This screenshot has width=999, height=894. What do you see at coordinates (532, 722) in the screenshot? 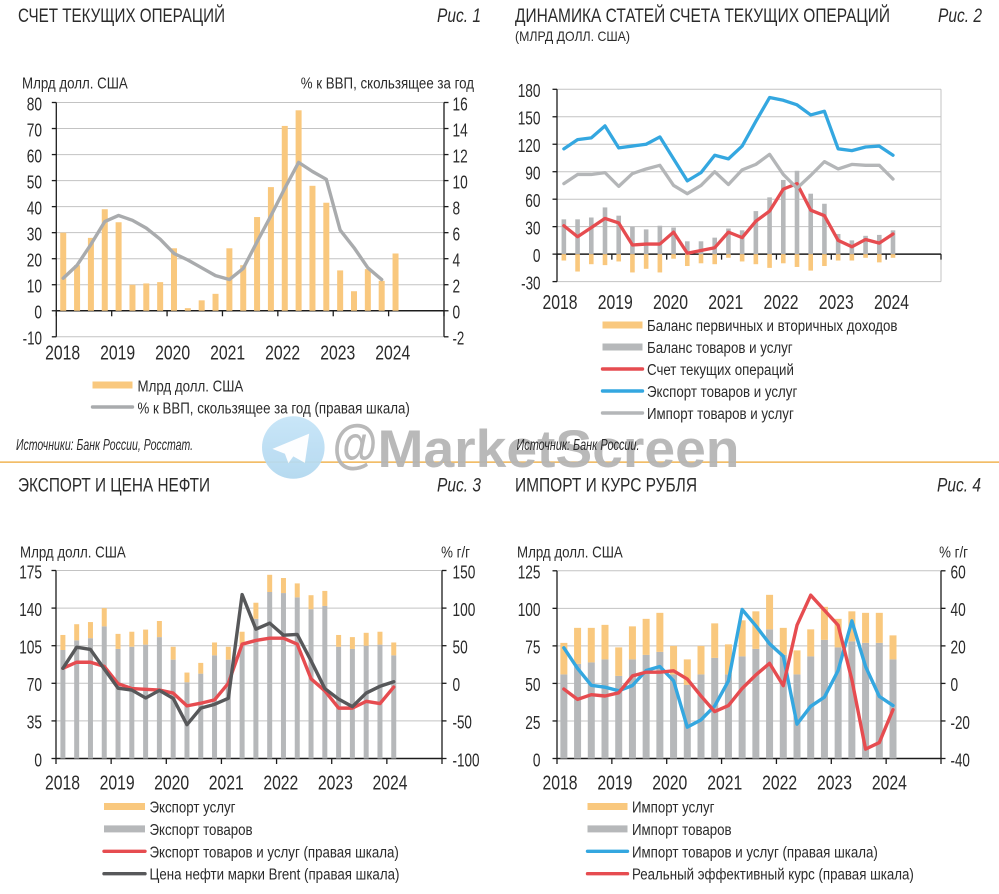
I see `svg-text: 25` at bounding box center [532, 722].